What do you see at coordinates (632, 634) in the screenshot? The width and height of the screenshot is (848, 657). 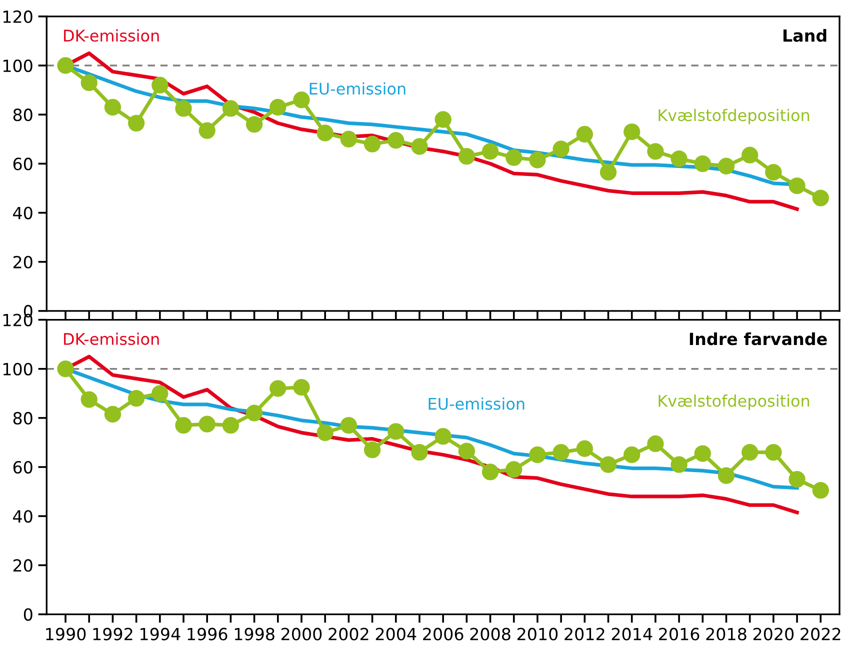 I see `x-tick-label: 2014` at bounding box center [632, 634].